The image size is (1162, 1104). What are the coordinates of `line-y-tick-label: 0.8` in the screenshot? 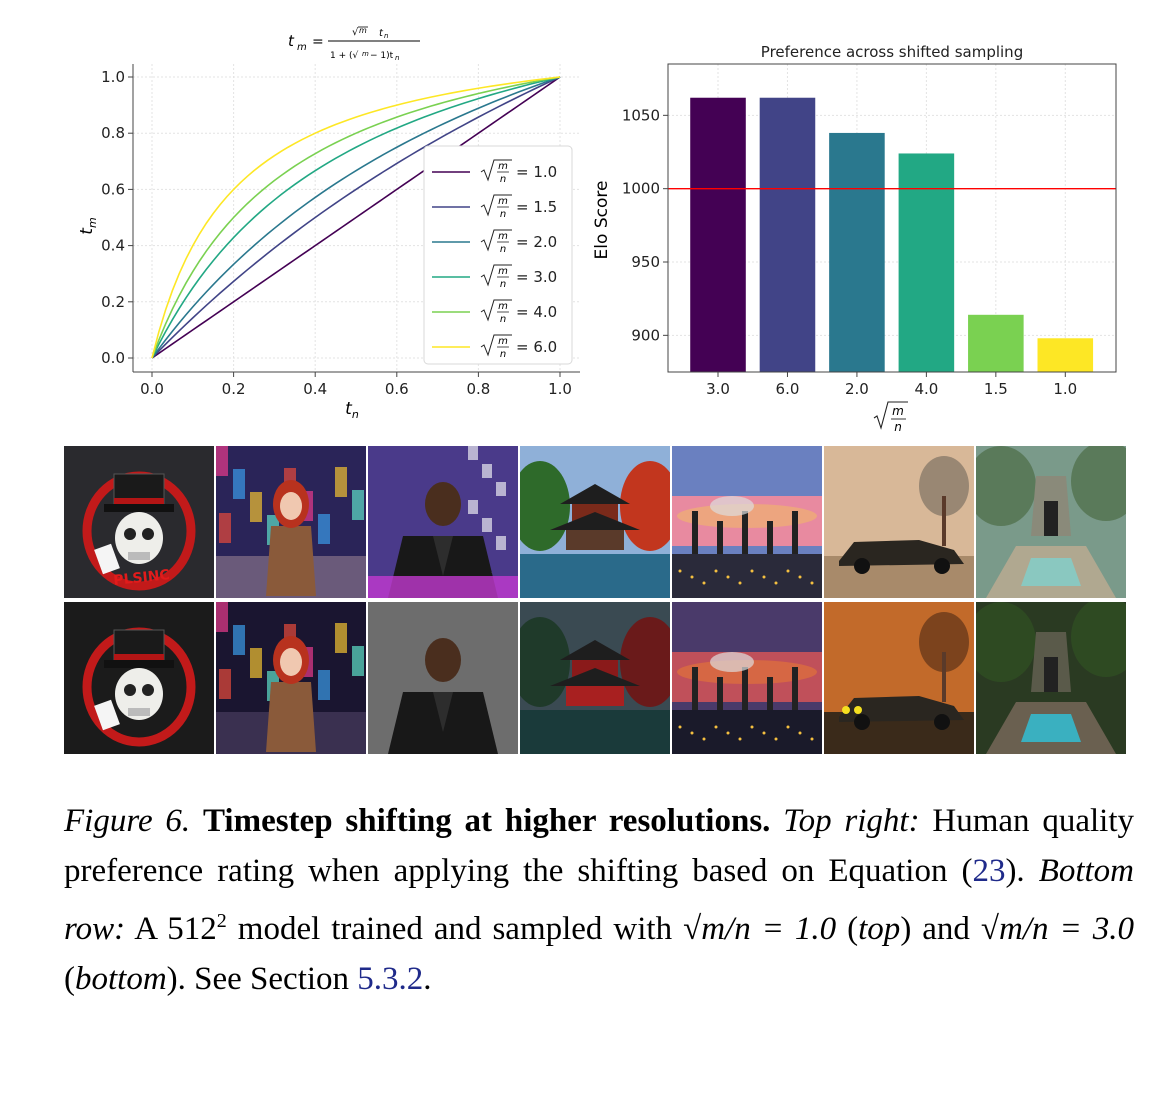 It's located at (113, 133).